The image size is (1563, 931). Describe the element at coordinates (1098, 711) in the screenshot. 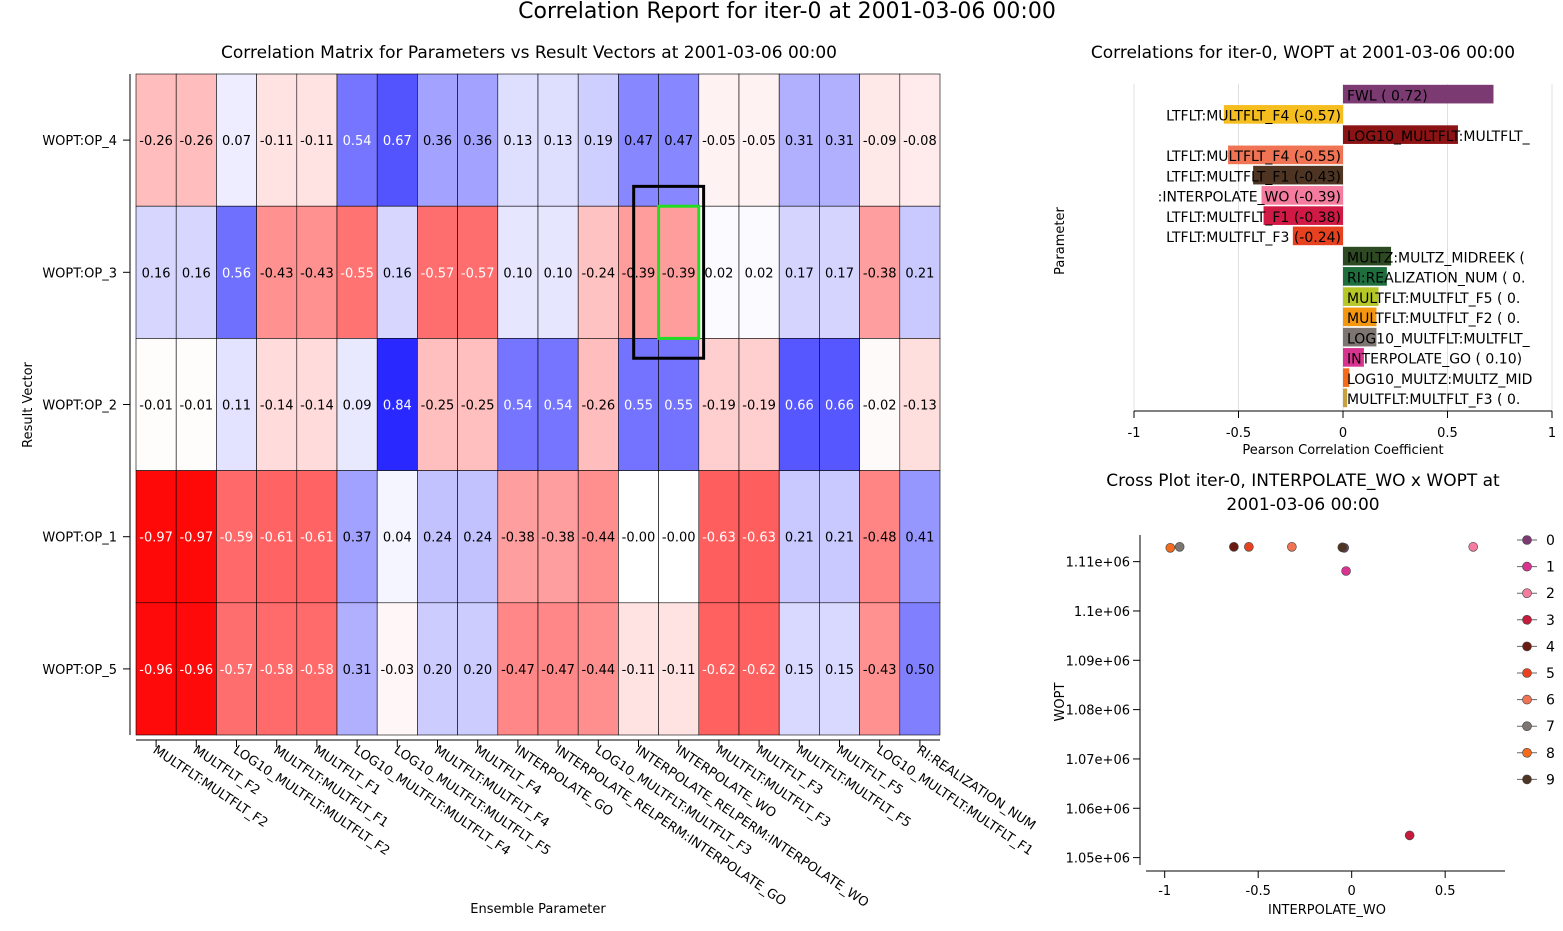

I see `scatter-y-tick-label: 1.08e+06` at that location.